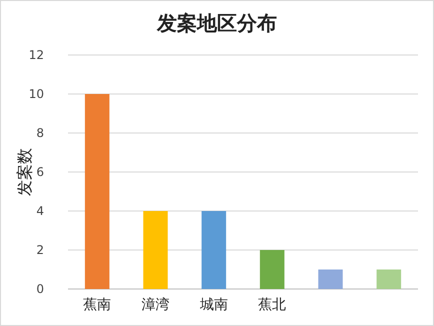  I want to click on x-tick-label: 蕉南, so click(97, 305).